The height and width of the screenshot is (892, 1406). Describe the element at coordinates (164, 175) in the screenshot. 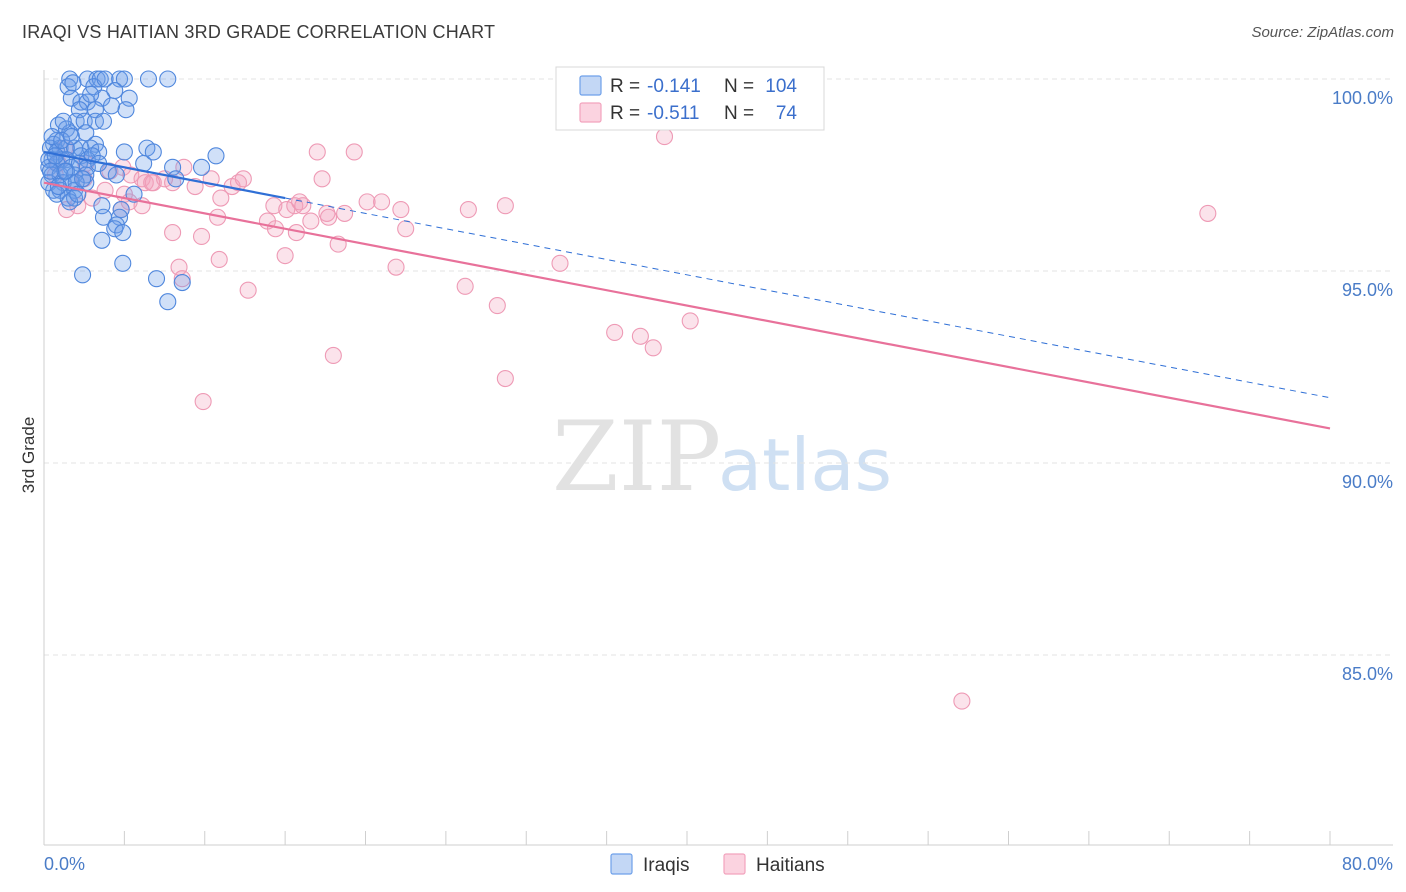

I see `iraqis-trend-solid` at that location.